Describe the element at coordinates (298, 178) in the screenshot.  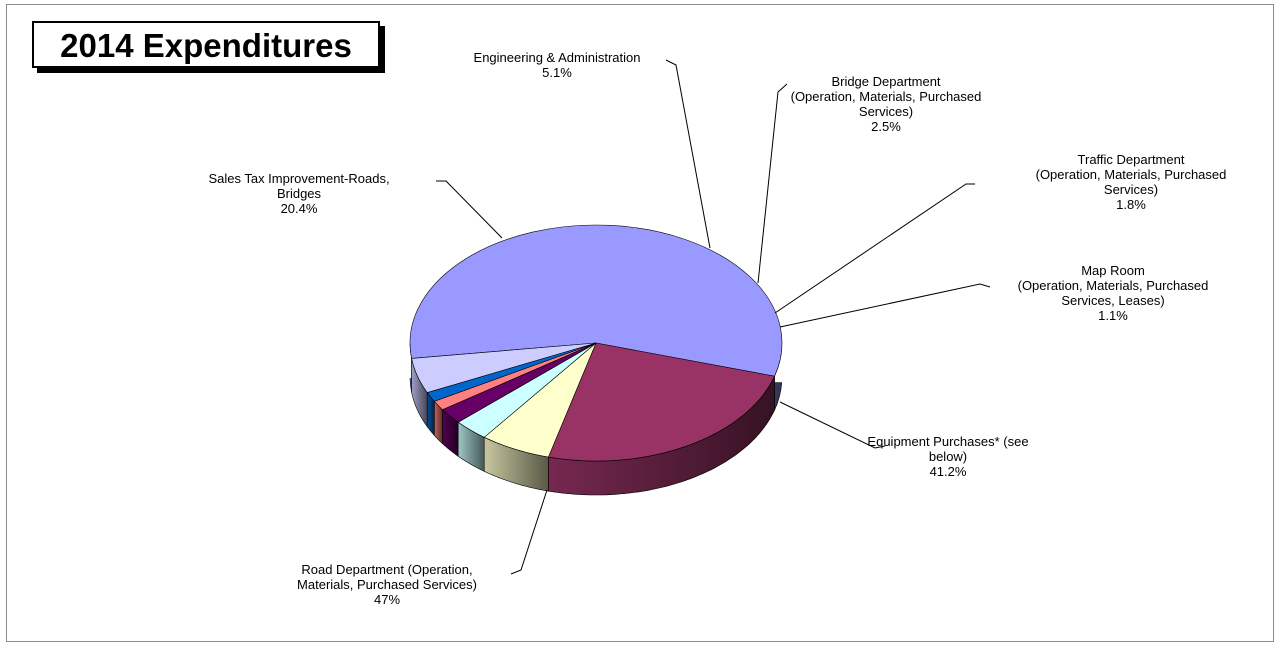
I see `slice-category-label: Sales Tax Improvement-Roads,` at that location.